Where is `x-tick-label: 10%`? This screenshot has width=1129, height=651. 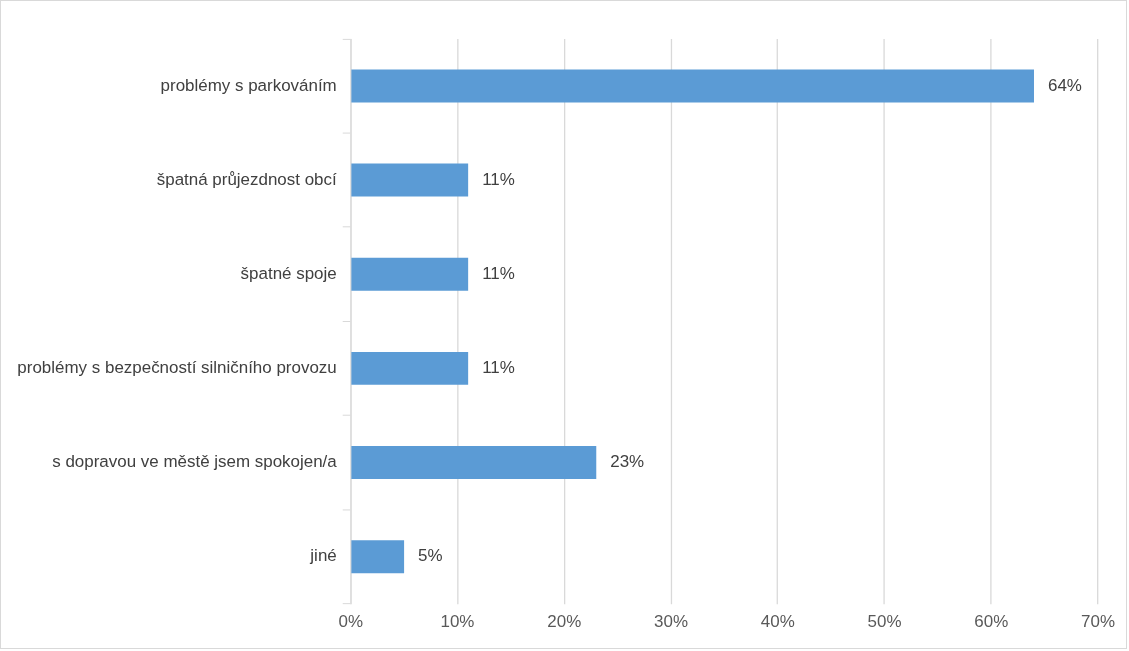 x-tick-label: 10% is located at coordinates (457, 621).